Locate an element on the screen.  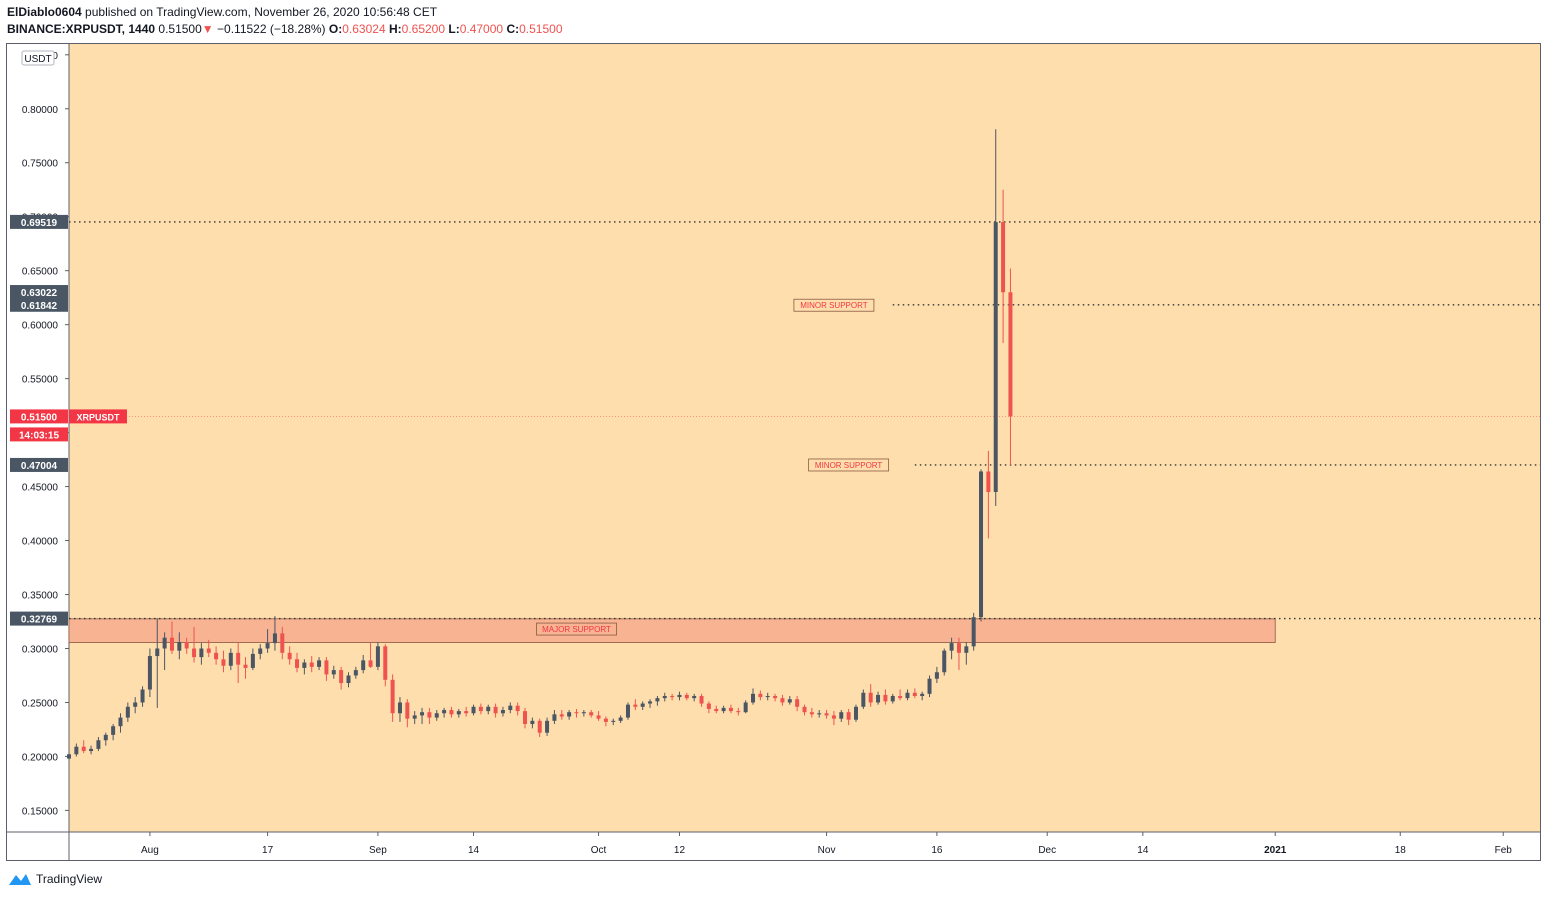
x-tick-label: 14 is located at coordinates (474, 850).